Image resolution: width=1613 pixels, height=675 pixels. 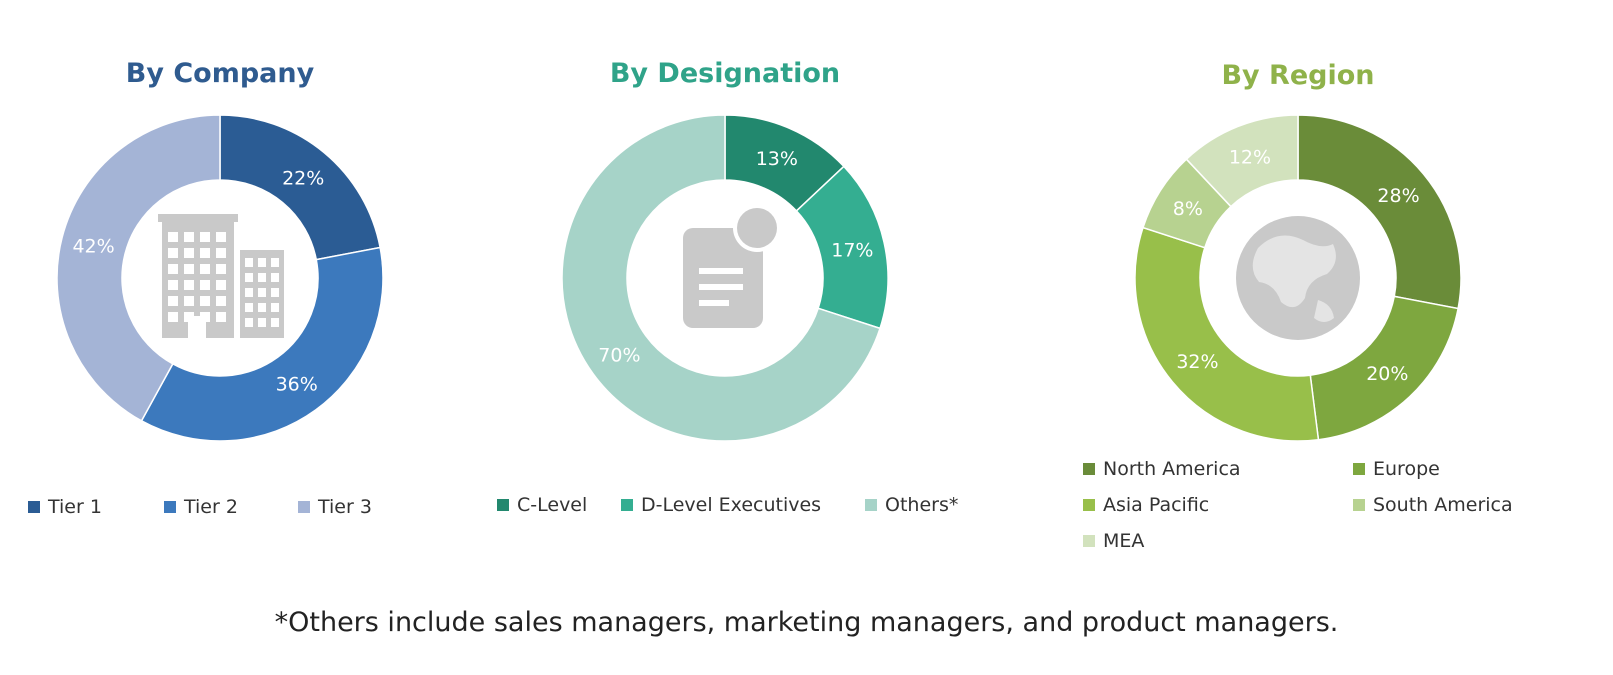 What do you see at coordinates (1298, 75) in the screenshot?
I see `region-chart-title: By Region` at bounding box center [1298, 75].